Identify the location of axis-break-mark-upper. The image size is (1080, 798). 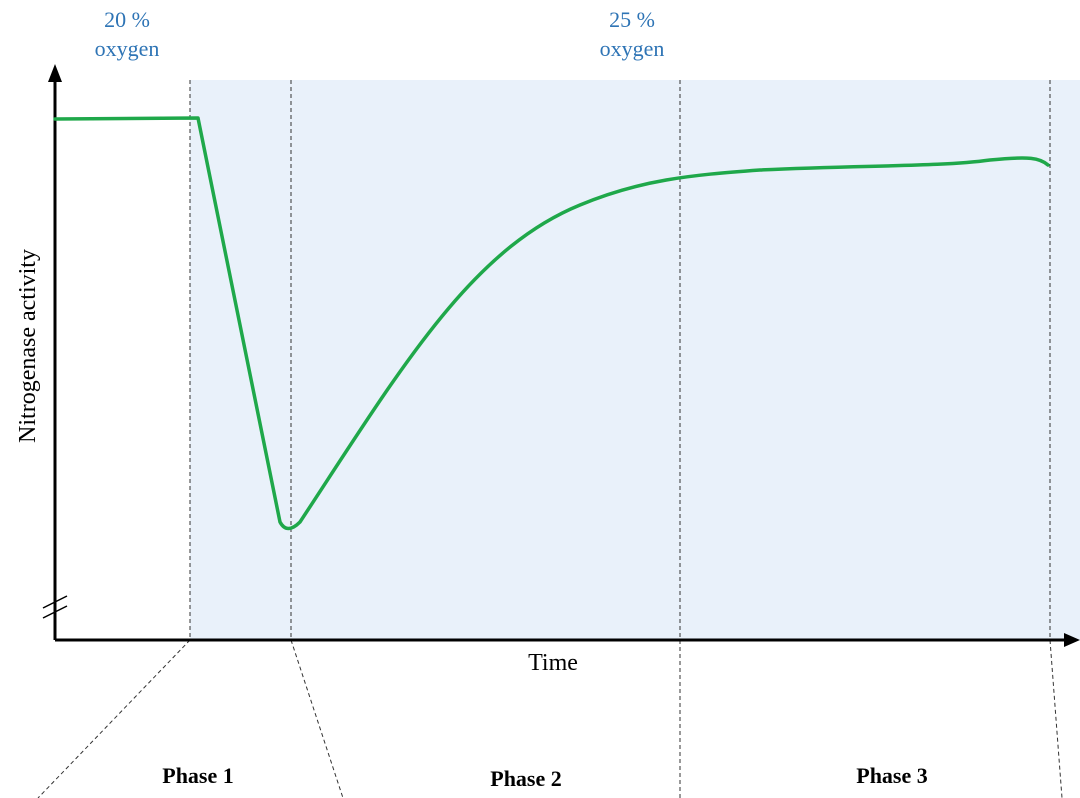
(55, 602).